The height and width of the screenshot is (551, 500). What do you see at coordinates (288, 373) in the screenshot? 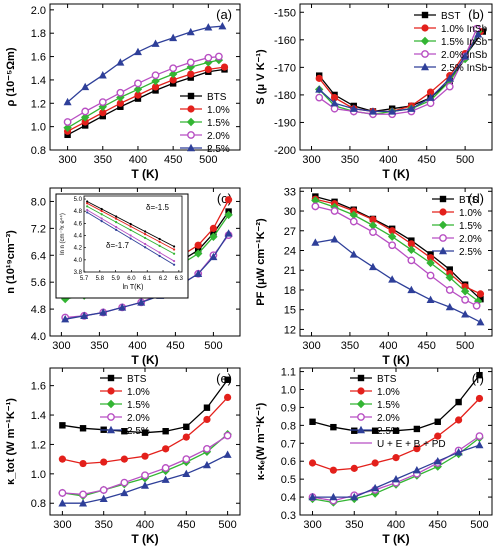
I see `y-tick-label: 1.1` at bounding box center [288, 373].